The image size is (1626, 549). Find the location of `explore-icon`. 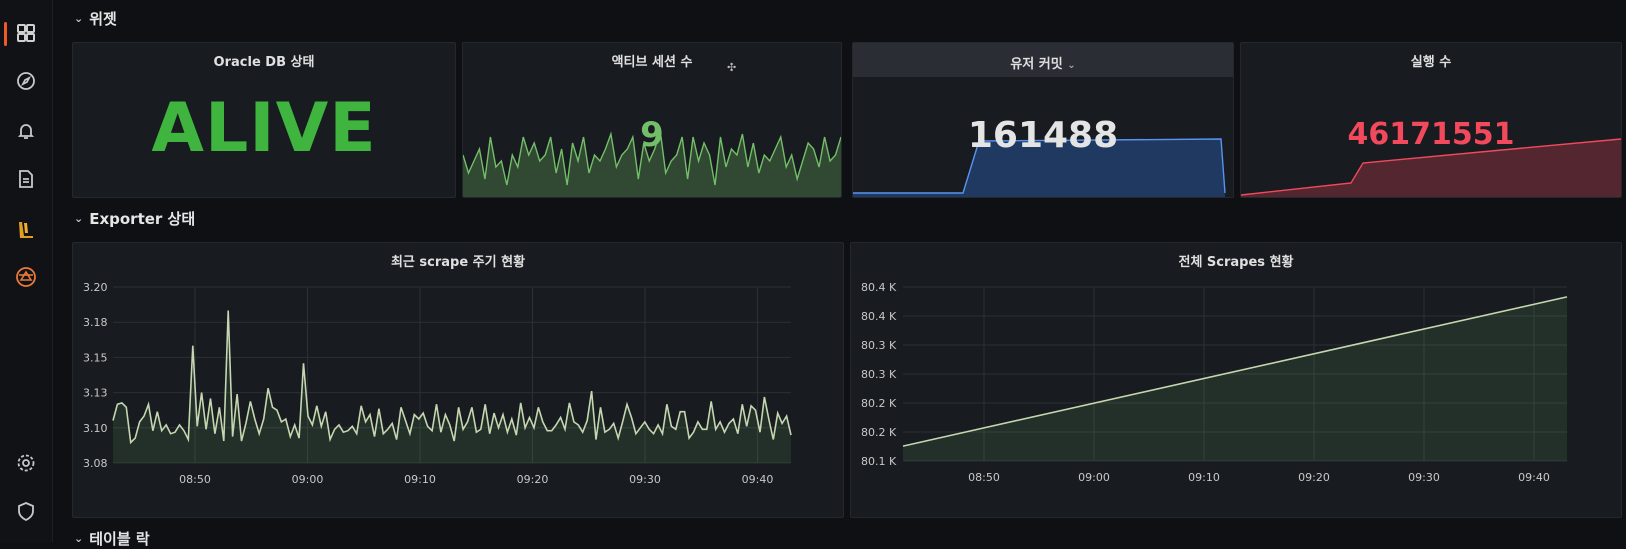

explore-icon is located at coordinates (26, 81).